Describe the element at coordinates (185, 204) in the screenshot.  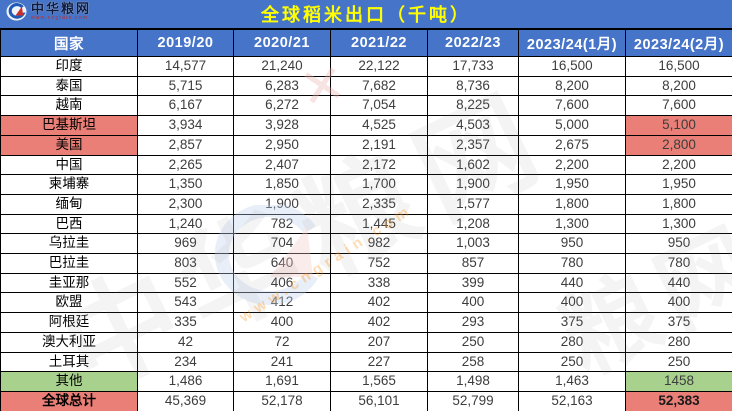
I see `value-cell: 2,300` at that location.